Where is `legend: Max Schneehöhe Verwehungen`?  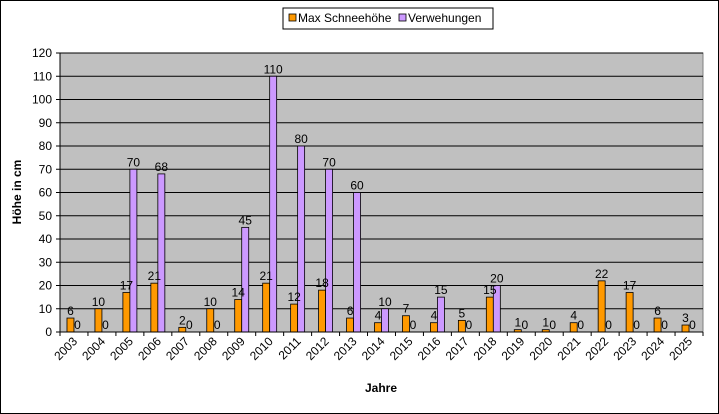 legend: Max Schneehöhe Verwehungen is located at coordinates (388, 18).